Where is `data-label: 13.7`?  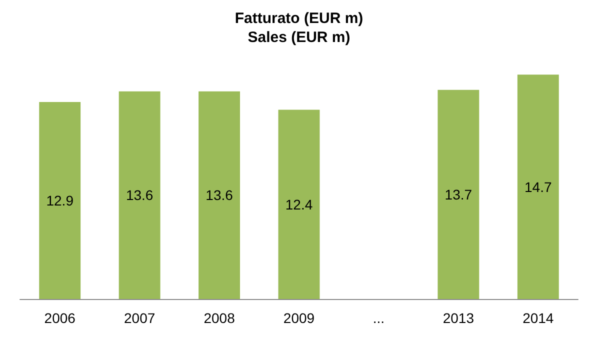
data-label: 13.7 is located at coordinates (458, 194).